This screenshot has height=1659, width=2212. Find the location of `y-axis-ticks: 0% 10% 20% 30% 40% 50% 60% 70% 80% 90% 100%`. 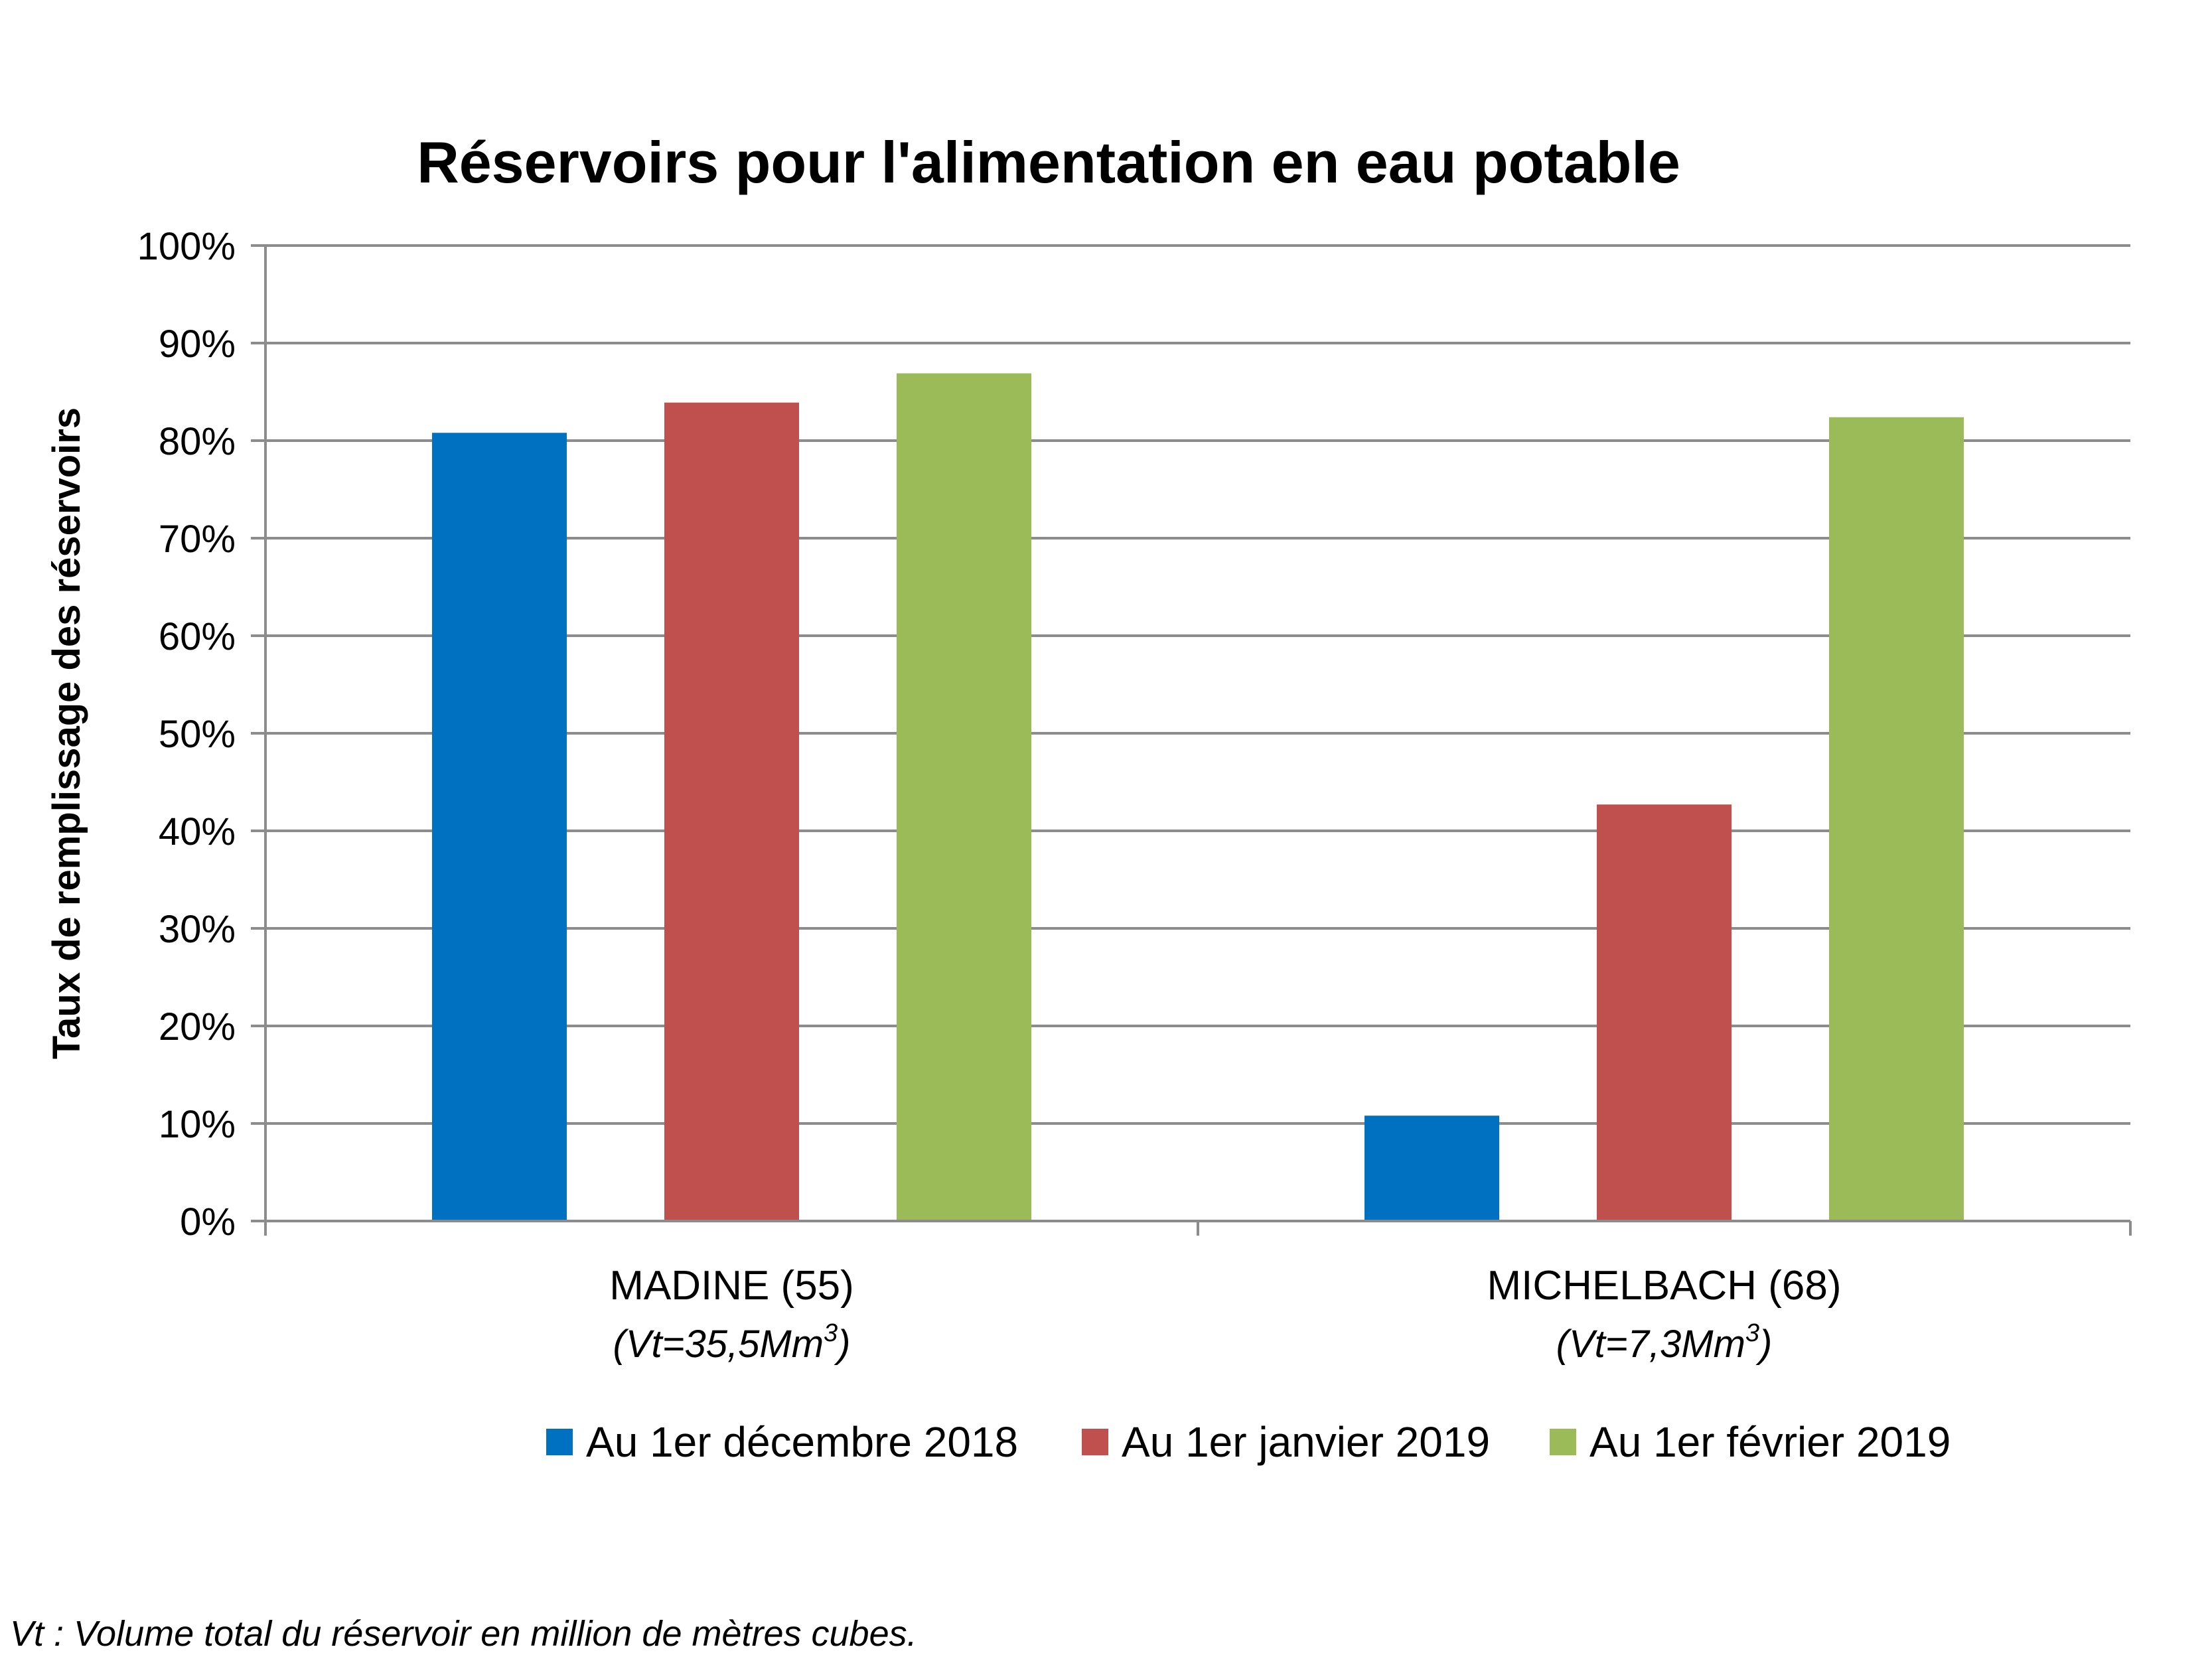

y-axis-ticks: 0% 10% 20% 30% 40% 50% 60% 70% 80% 90% 100% is located at coordinates (201, 734).